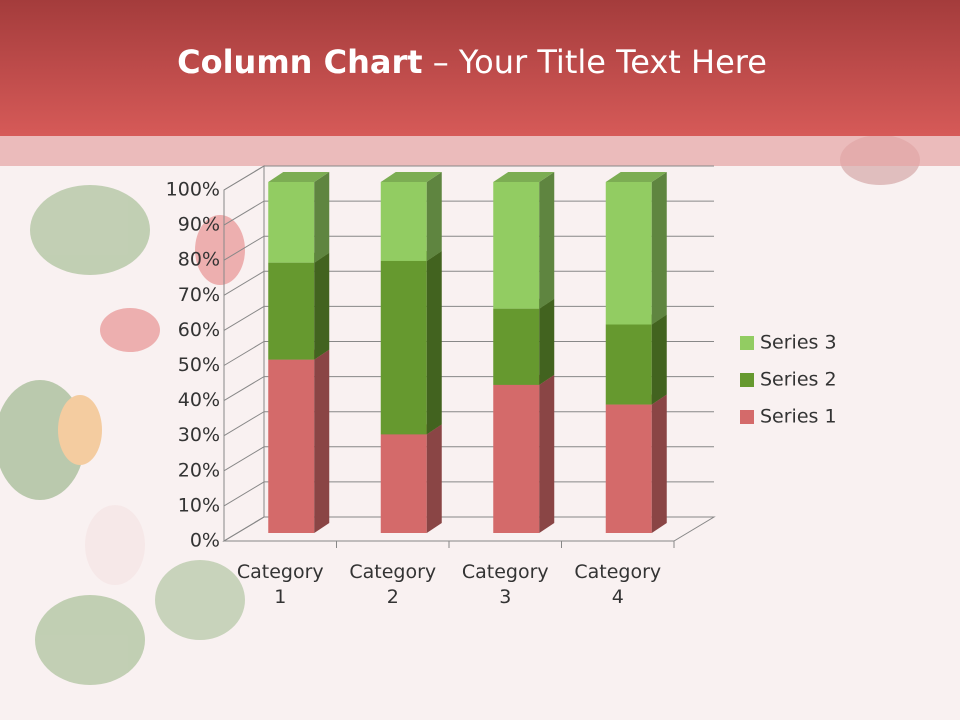  Describe the element at coordinates (199, 260) in the screenshot. I see `y-tick-label: 80%` at that location.